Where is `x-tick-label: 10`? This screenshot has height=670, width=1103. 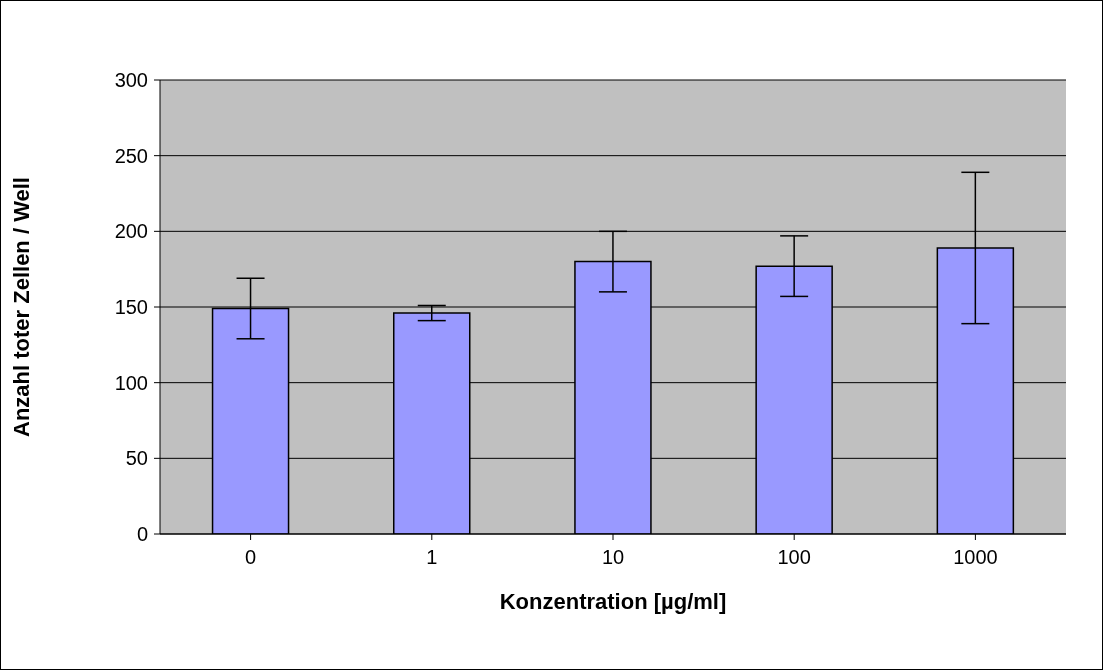
x-tick-label: 10 is located at coordinates (613, 557).